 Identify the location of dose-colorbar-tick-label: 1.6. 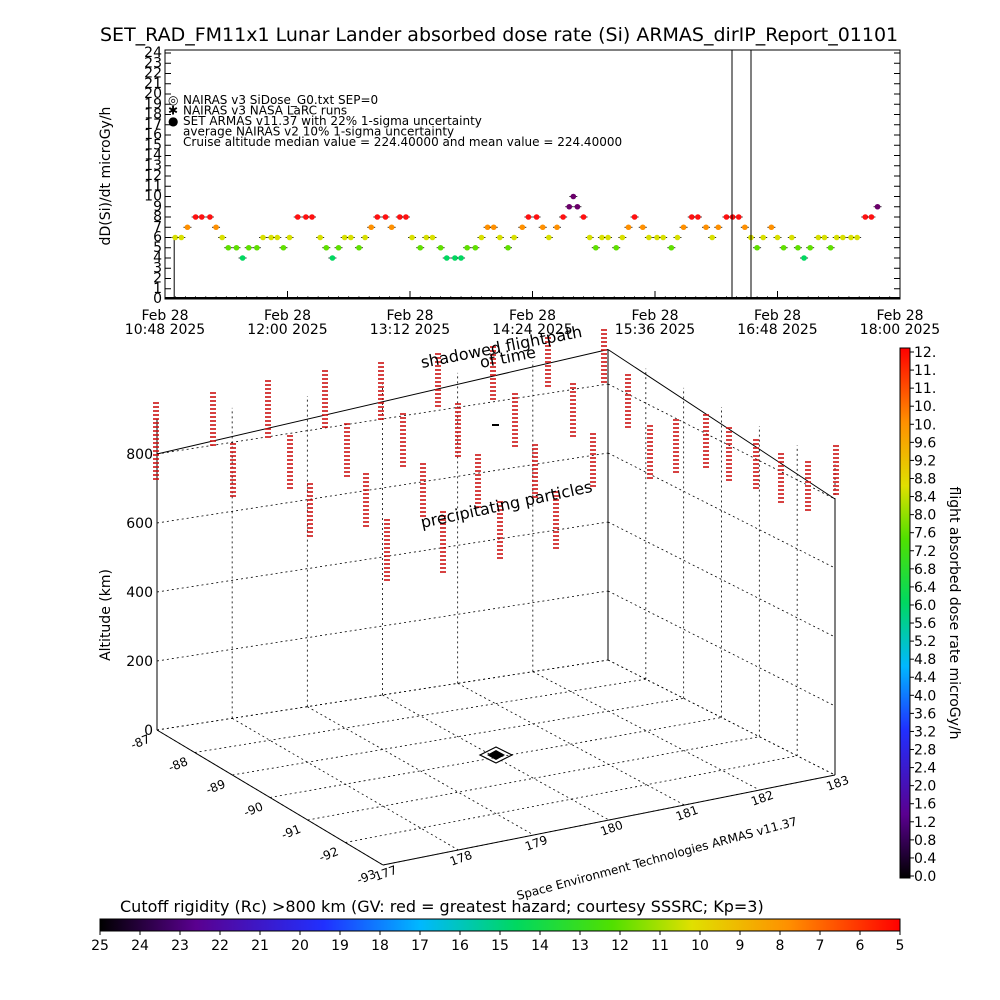
(925, 805).